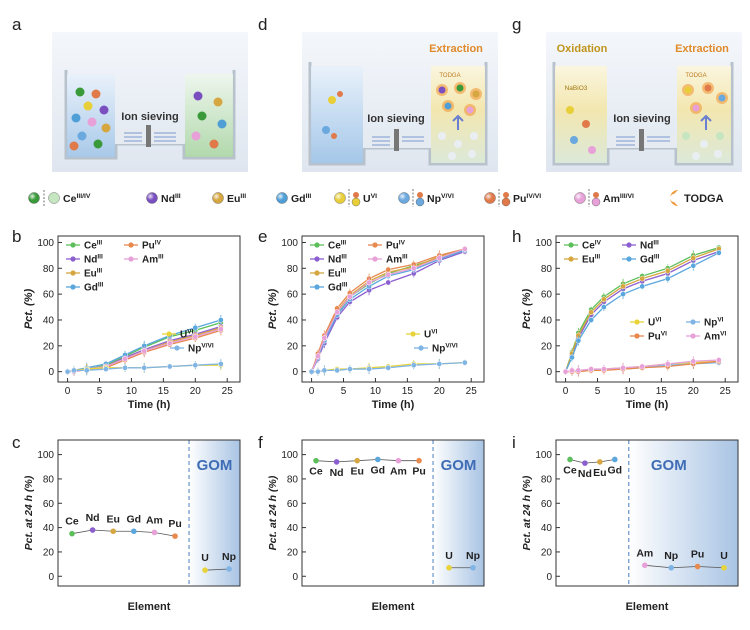 The height and width of the screenshot is (630, 750). I want to click on legend-label-pu: PuIV, so click(396, 246).